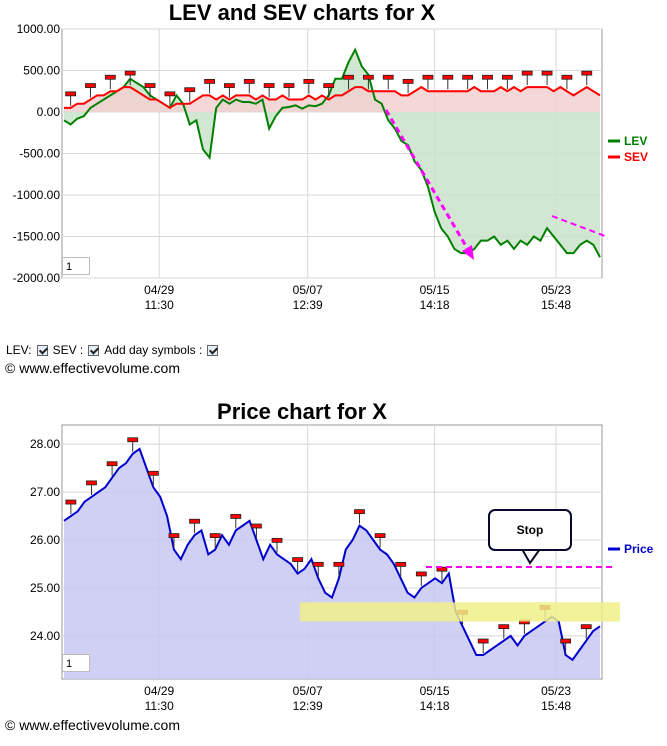 The width and height of the screenshot is (667, 746). I want to click on stop-callout-pointer, so click(531, 556).